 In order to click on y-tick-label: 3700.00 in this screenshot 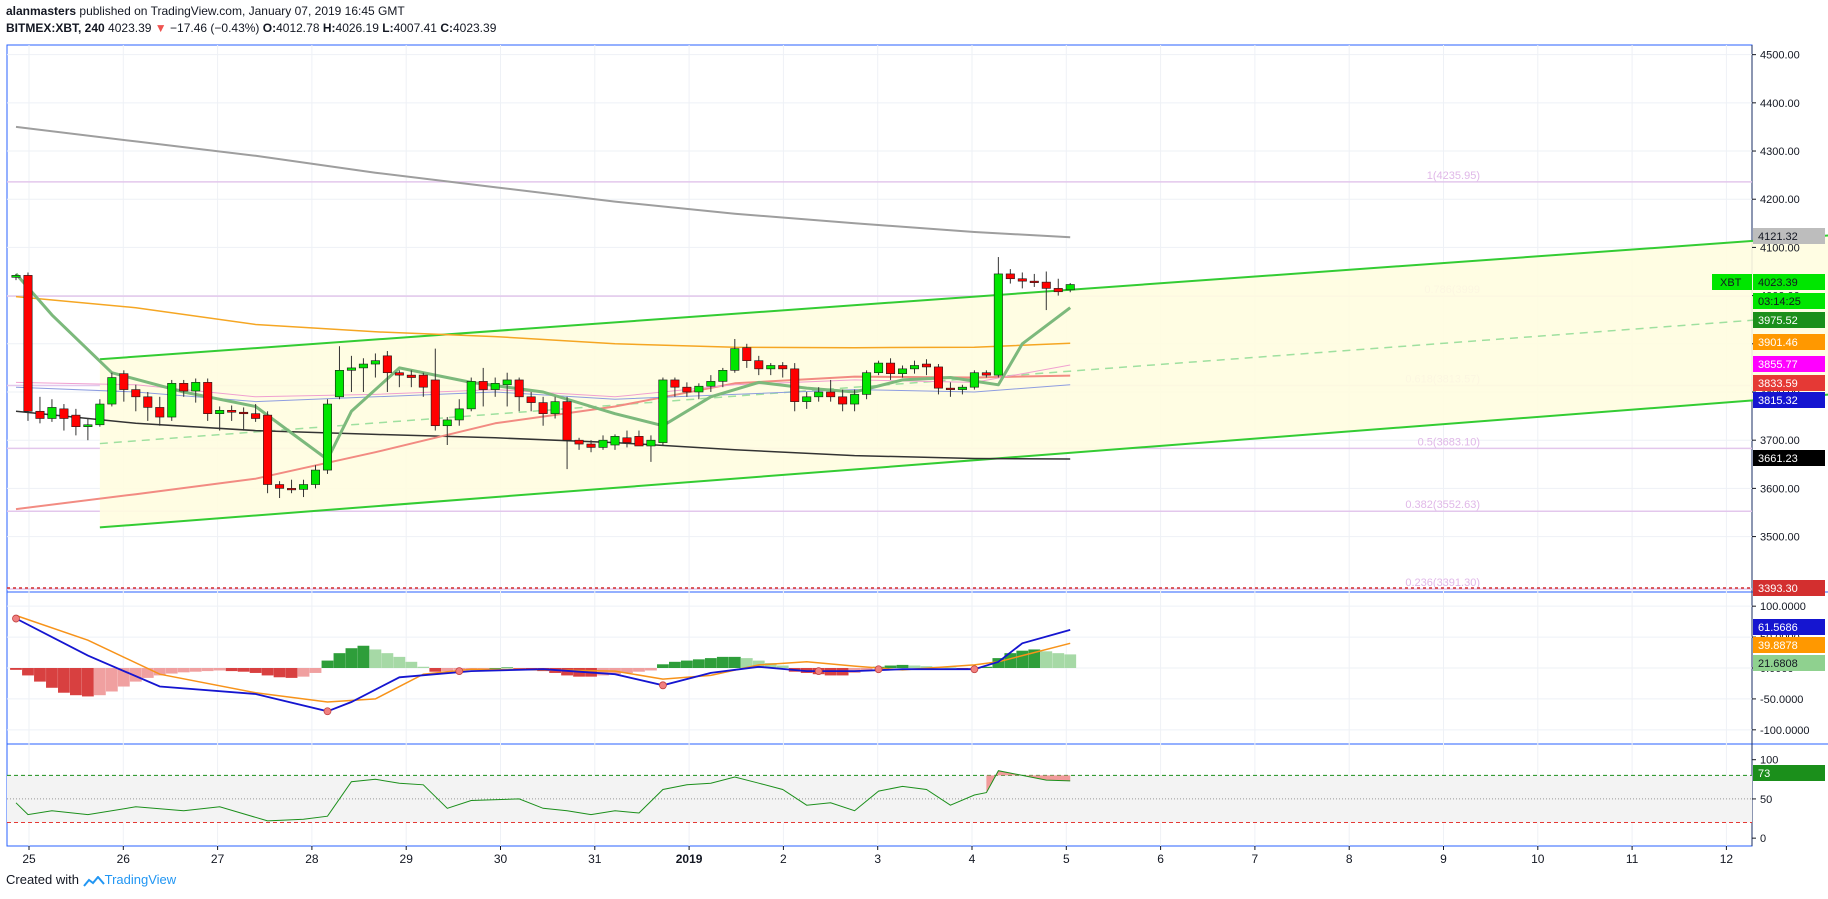, I will do `click(1780, 441)`.